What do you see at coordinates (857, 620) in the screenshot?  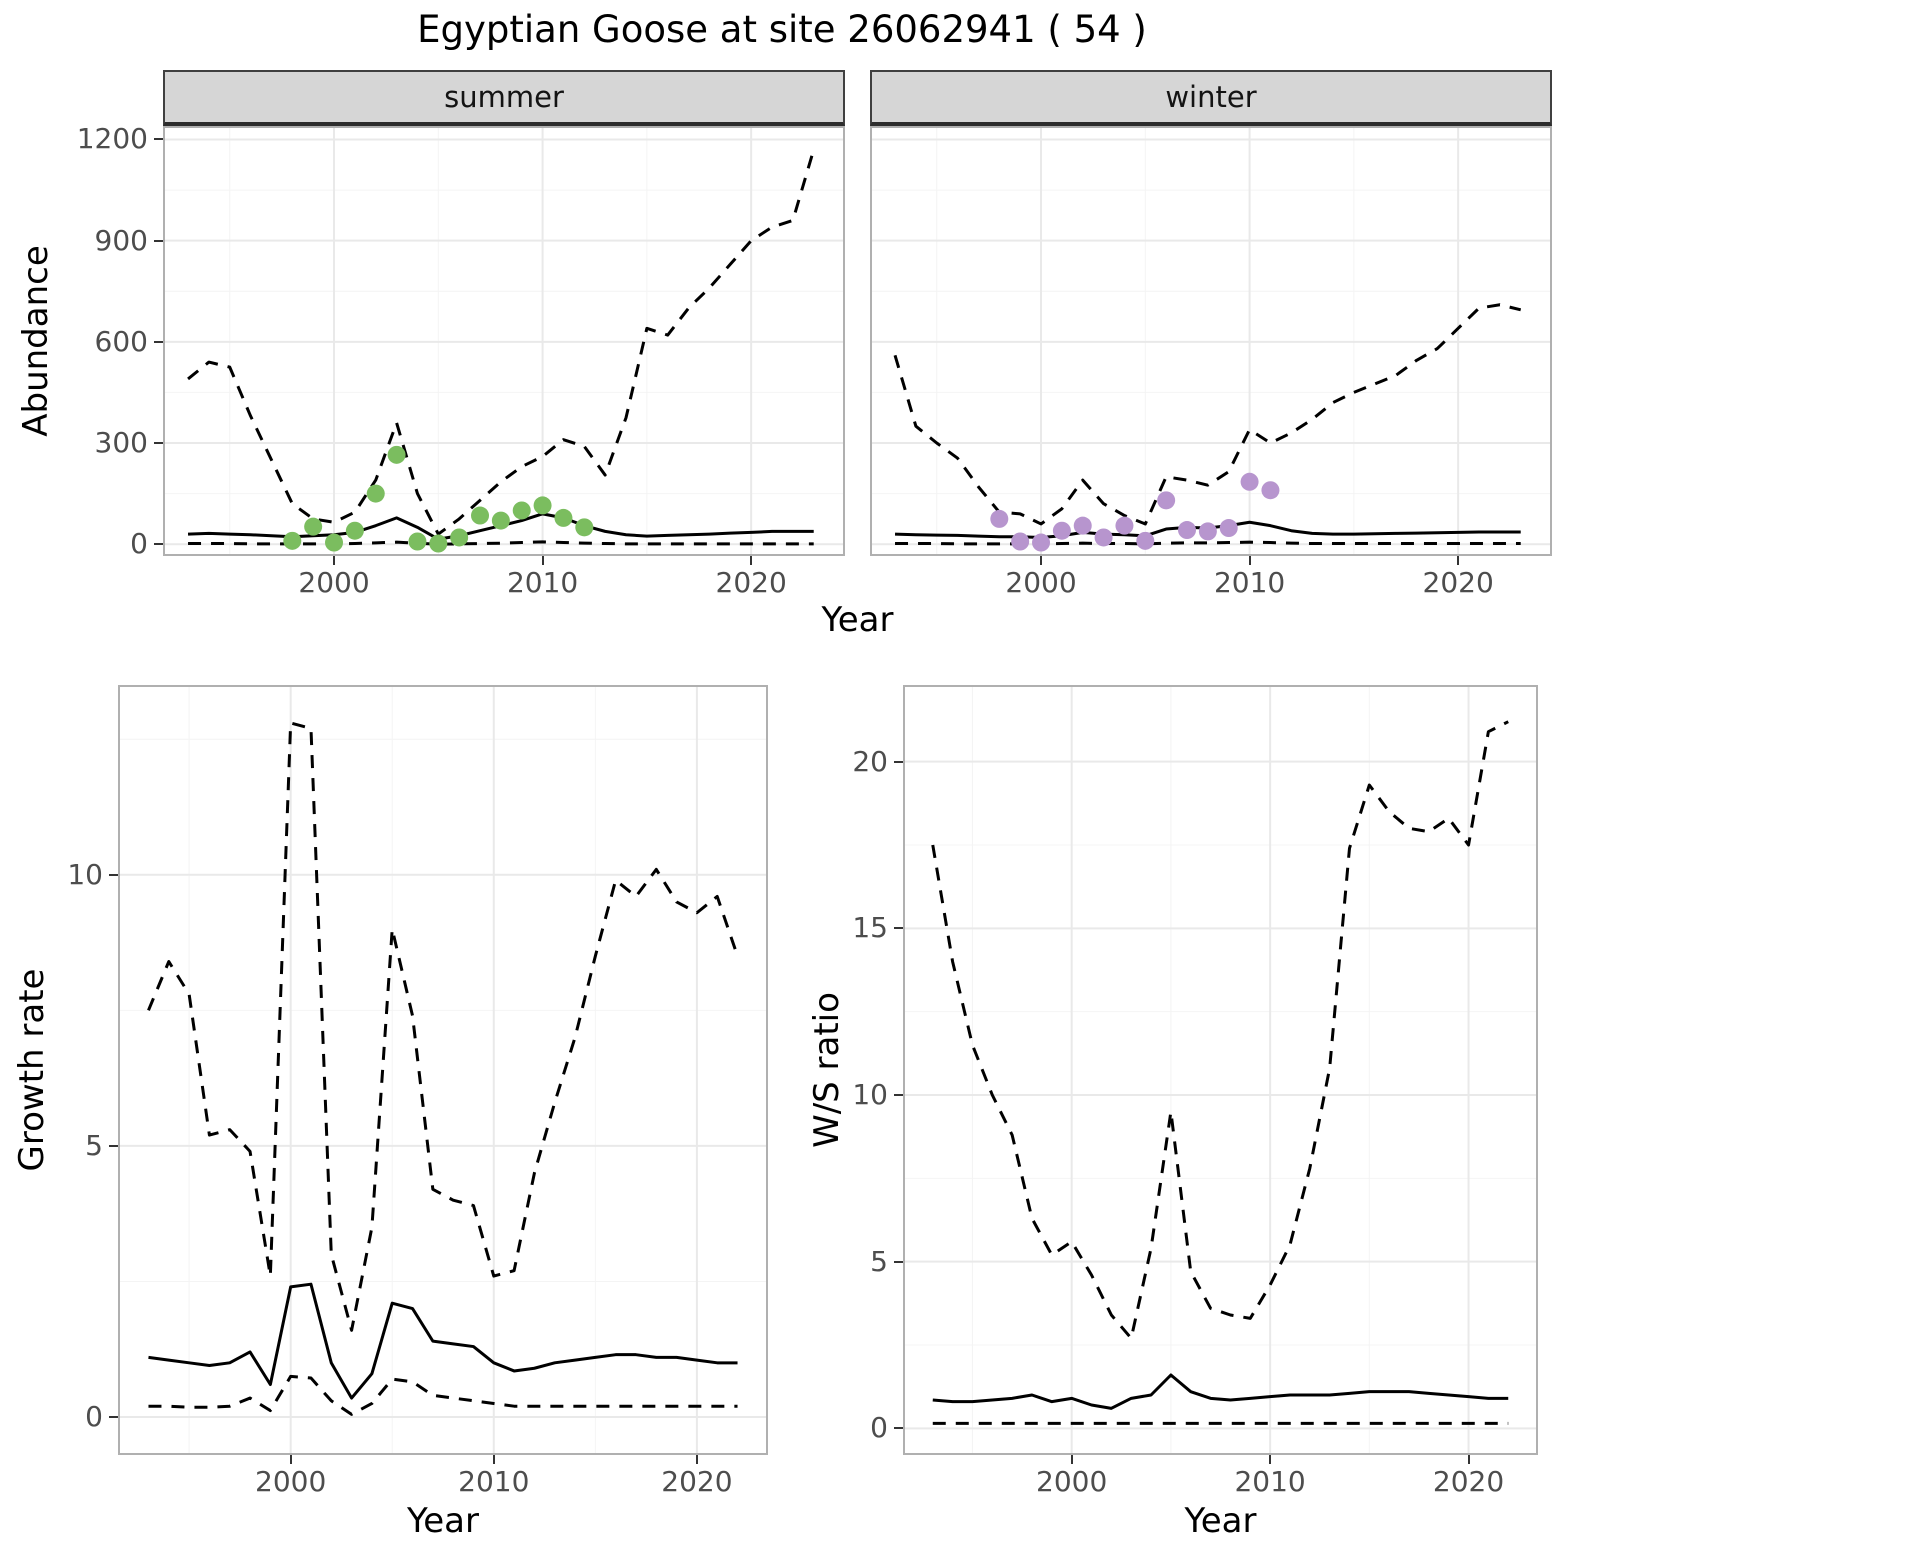 I see `x-axis-title-abundance: Year` at bounding box center [857, 620].